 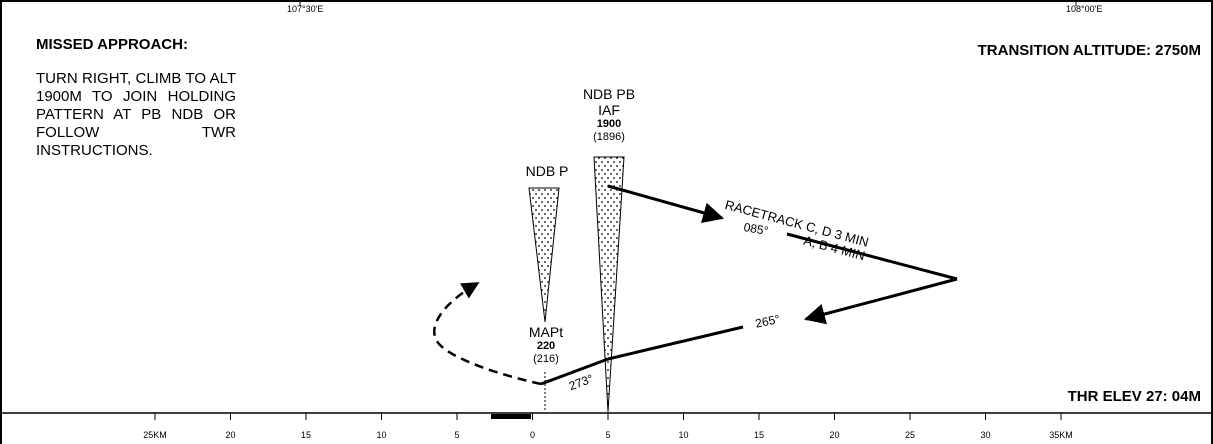 I want to click on missed-approach-title: MISSED APPROACH:, so click(x=112, y=44).